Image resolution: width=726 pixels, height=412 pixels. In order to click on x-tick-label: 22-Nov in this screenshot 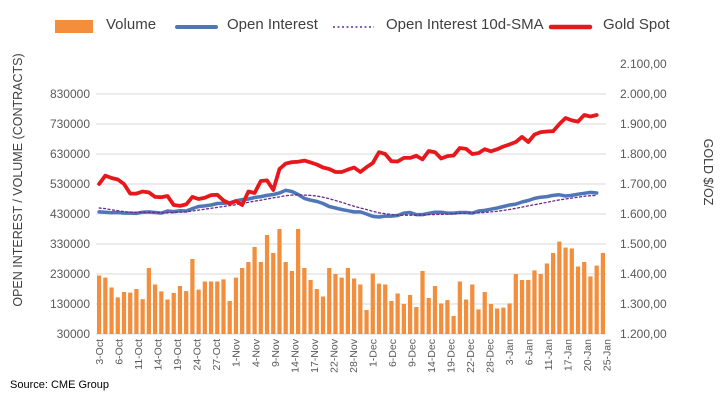, I will do `click(334, 355)`.